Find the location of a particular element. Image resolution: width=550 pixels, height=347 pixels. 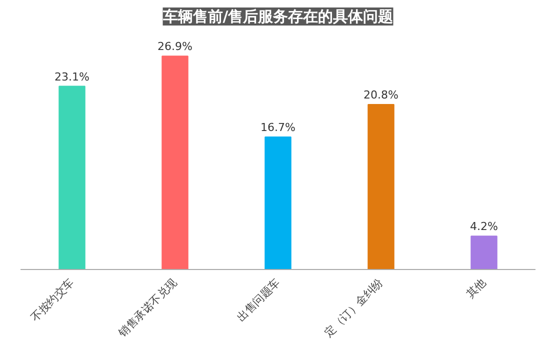

data-label: 4.2% is located at coordinates (484, 227).